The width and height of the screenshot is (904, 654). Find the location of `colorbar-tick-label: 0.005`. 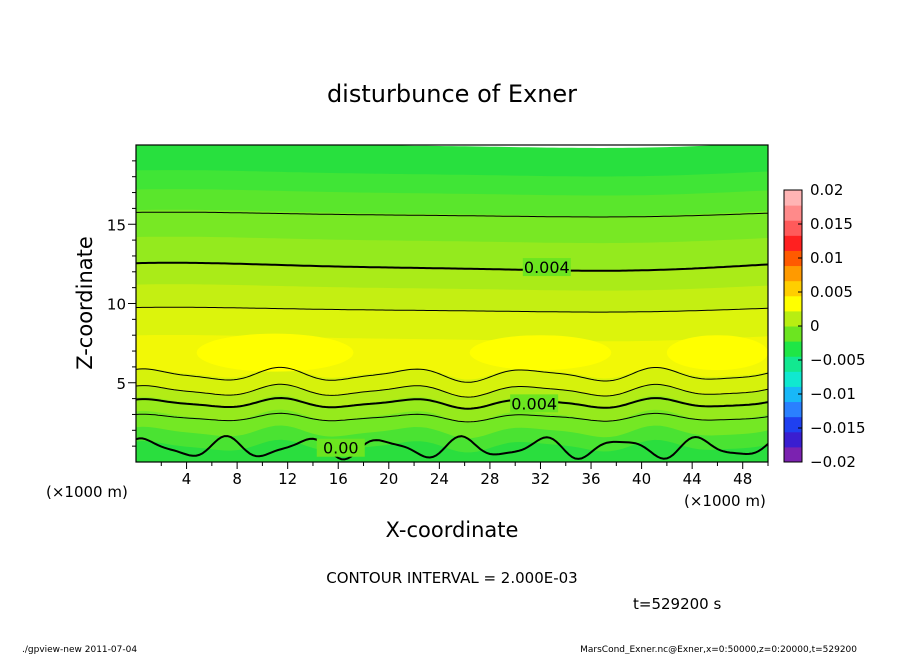

colorbar-tick-label: 0.005 is located at coordinates (831, 292).